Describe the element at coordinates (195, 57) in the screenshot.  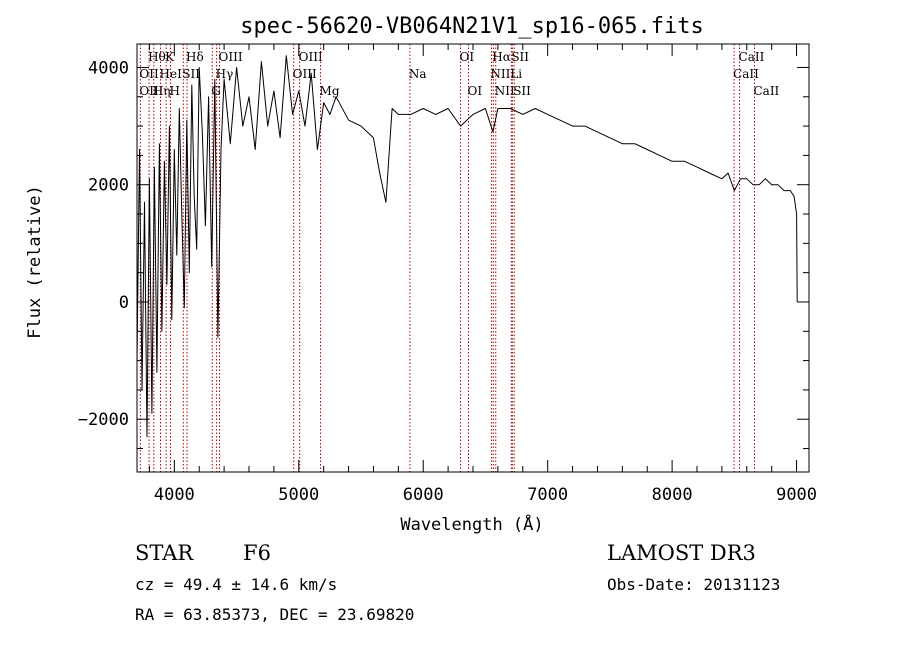
I see `marker-label: Hδ` at that location.